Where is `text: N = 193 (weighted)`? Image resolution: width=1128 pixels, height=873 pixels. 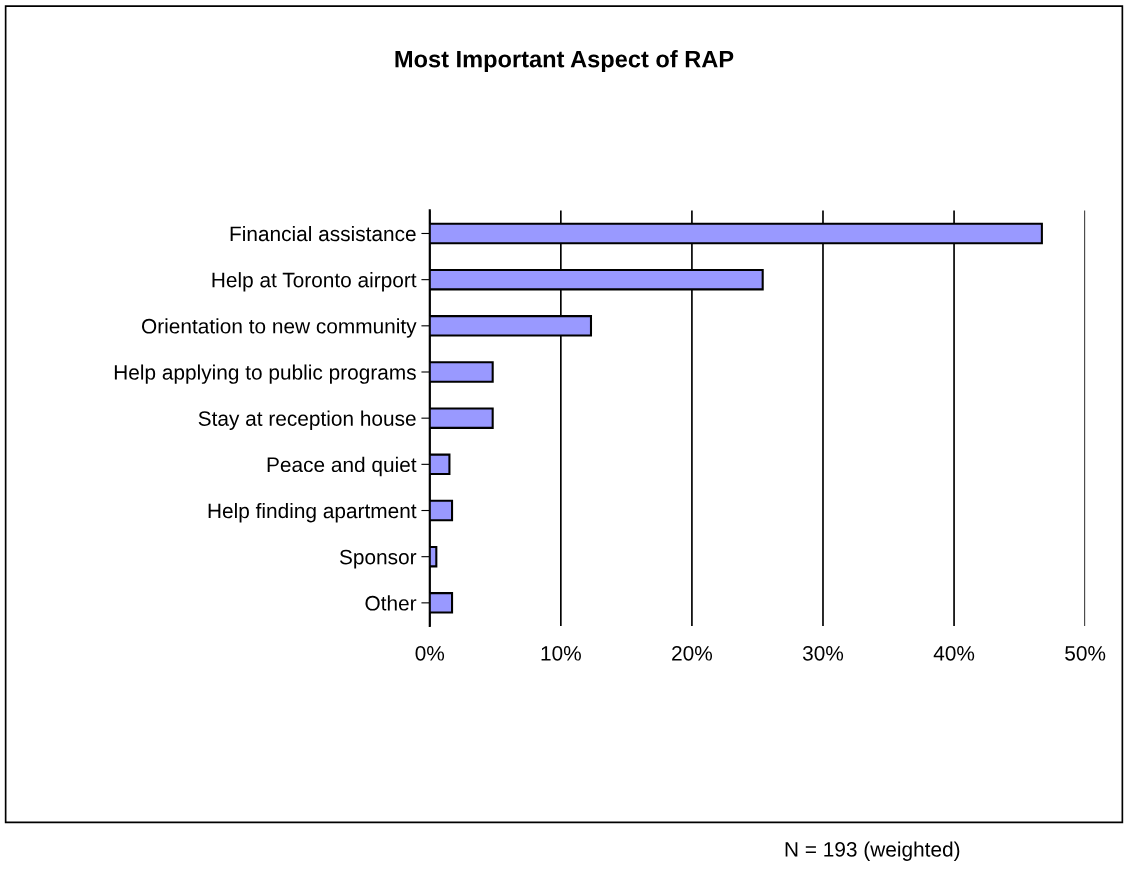
text: N = 193 (weighted) is located at coordinates (872, 851).